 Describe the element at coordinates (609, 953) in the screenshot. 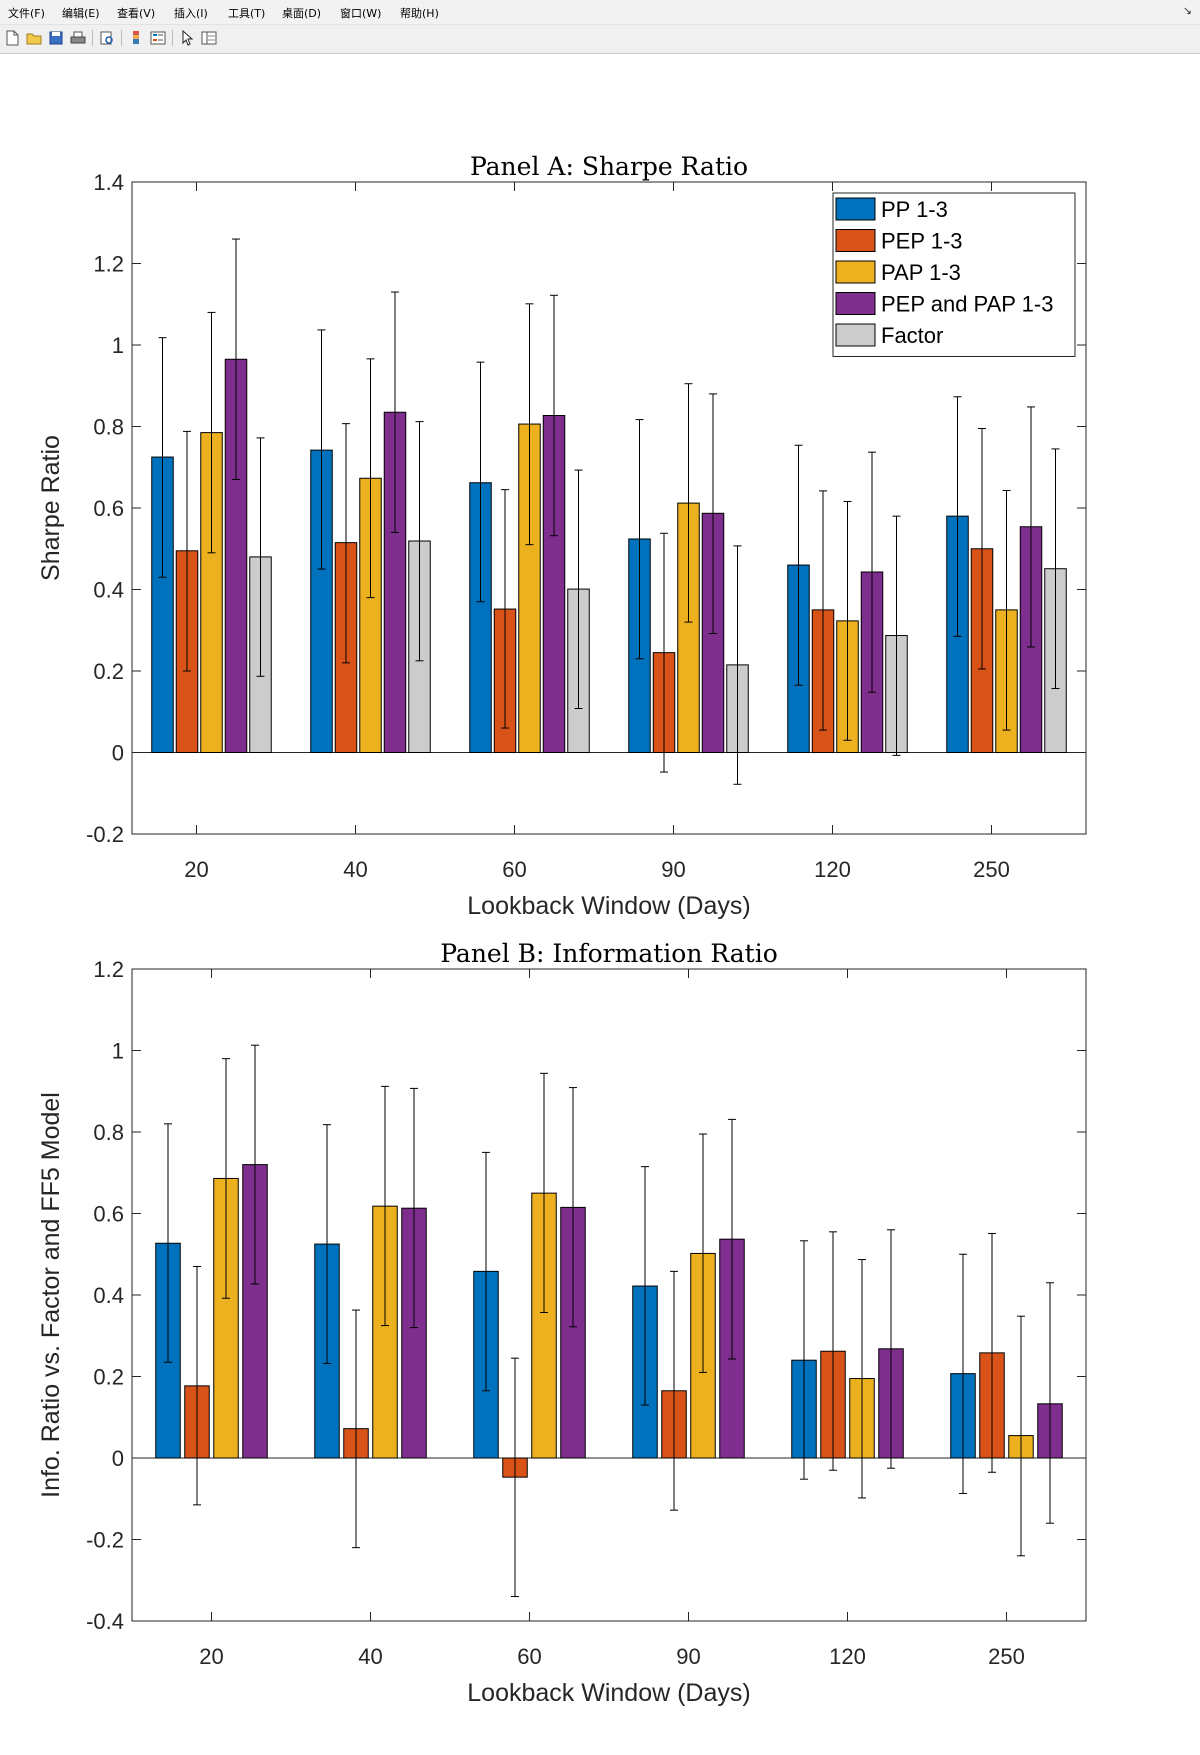

I see `chart-title: Panel B: Information Ratio` at that location.